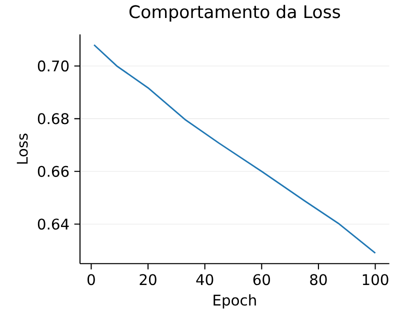 The image size is (401, 325). What do you see at coordinates (22, 149) in the screenshot?
I see `y-axis-title: Loss` at bounding box center [22, 149].